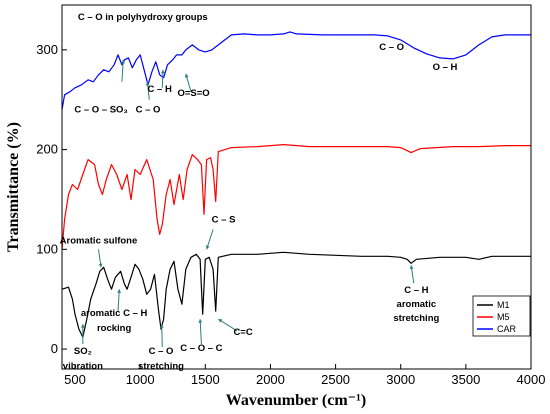  I want to click on y-tick-label: 200, so click(47, 149).